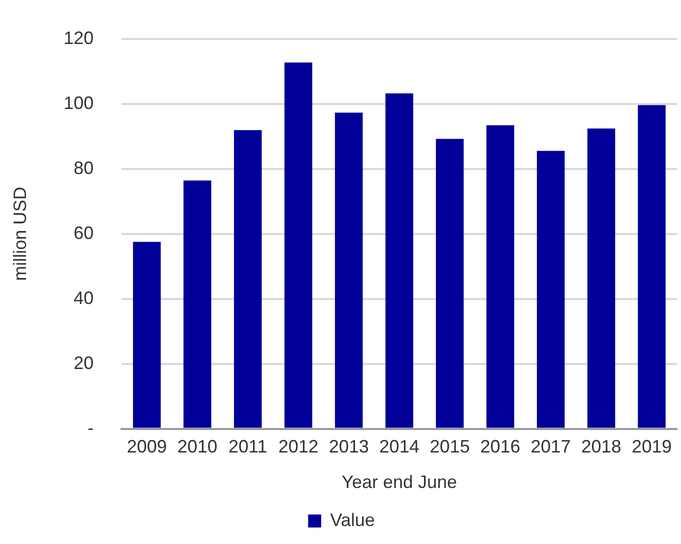  What do you see at coordinates (550, 446) in the screenshot?
I see `x-tick-label: 2017` at bounding box center [550, 446].